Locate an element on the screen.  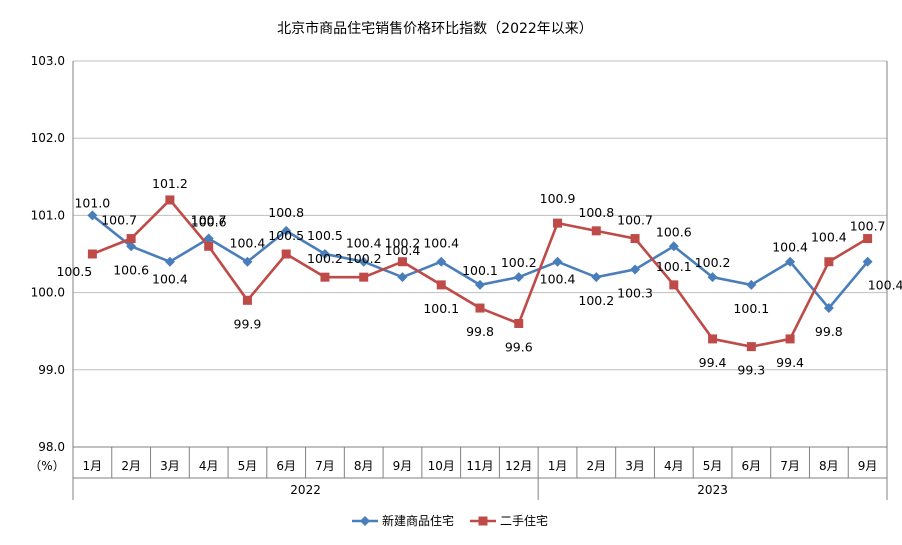
x-tick-label: 11月 is located at coordinates (479, 466).